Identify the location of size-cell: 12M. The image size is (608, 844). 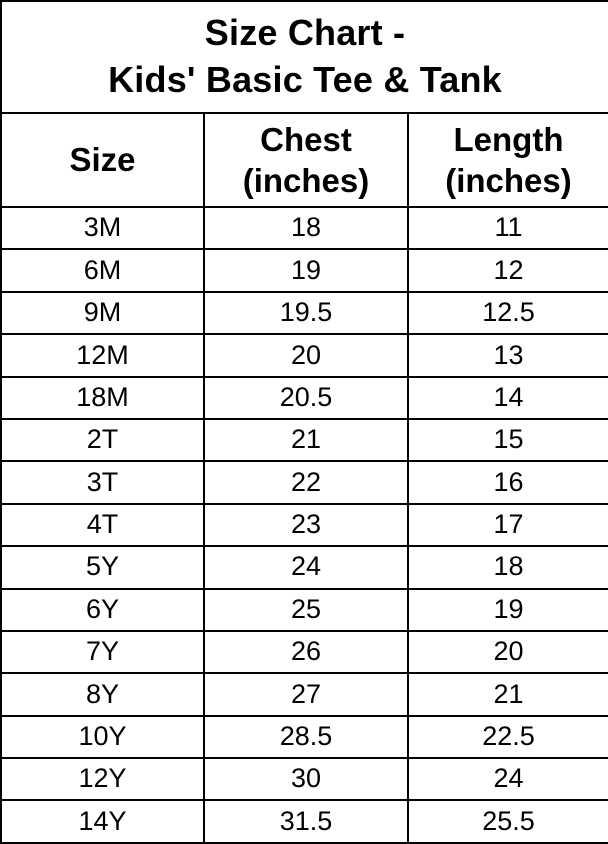
(102, 355).